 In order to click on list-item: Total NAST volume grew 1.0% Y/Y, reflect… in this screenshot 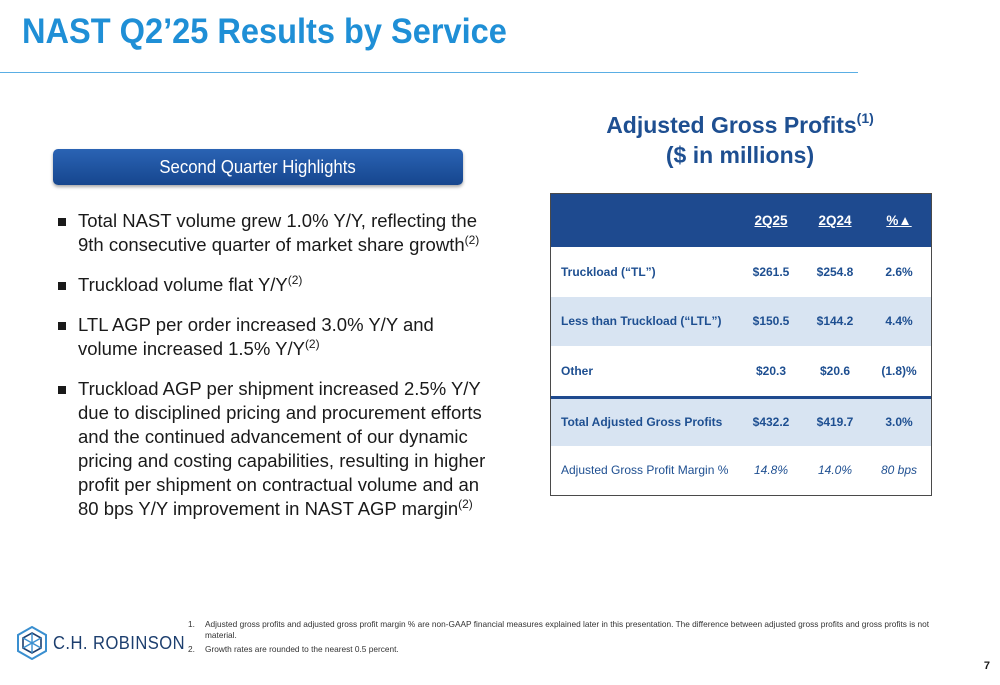, I will do `click(273, 233)`.